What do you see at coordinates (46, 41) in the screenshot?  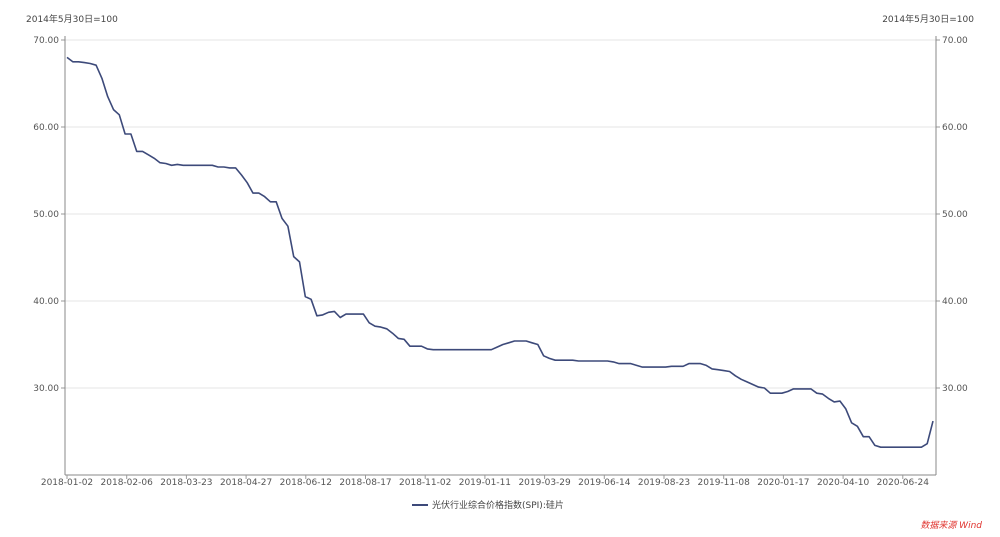 I see `y-tick-label: 70.00` at bounding box center [46, 41].